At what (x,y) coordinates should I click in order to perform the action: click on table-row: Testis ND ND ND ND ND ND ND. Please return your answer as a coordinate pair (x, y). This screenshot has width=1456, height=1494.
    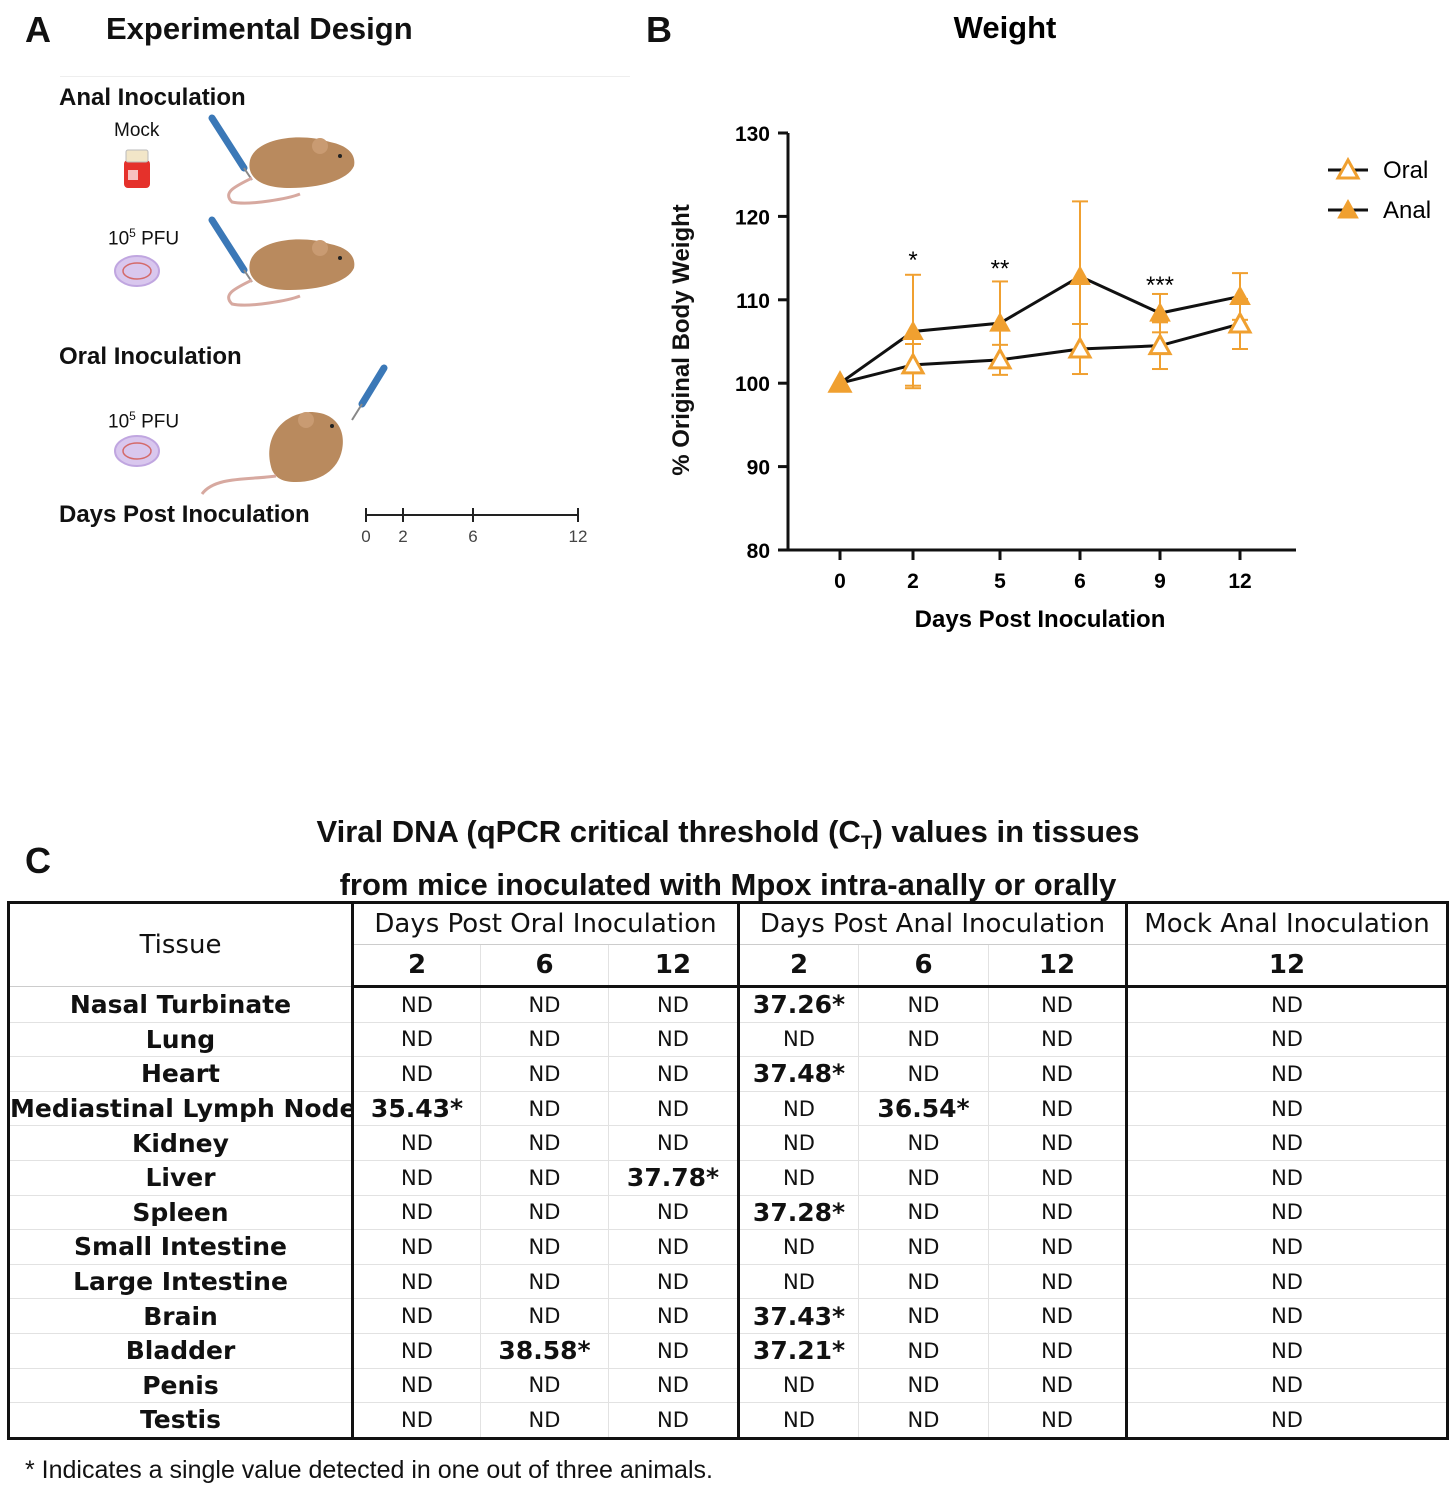
    Looking at the image, I should click on (728, 1420).